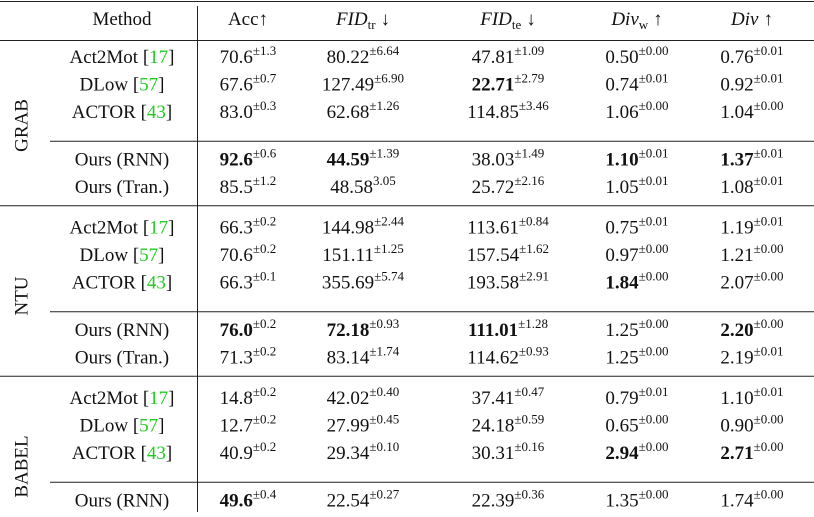  Describe the element at coordinates (248, 19) in the screenshot. I see `column-header: Acc↑` at that location.